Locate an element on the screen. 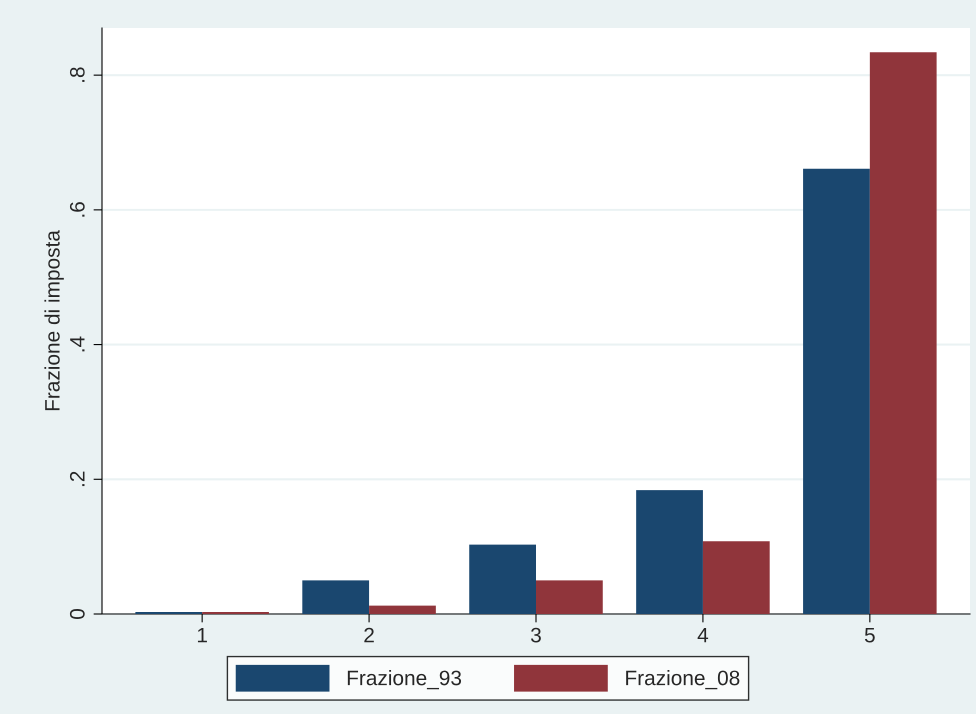 Image resolution: width=976 pixels, height=714 pixels. x-tick-label: 3 is located at coordinates (536, 635).